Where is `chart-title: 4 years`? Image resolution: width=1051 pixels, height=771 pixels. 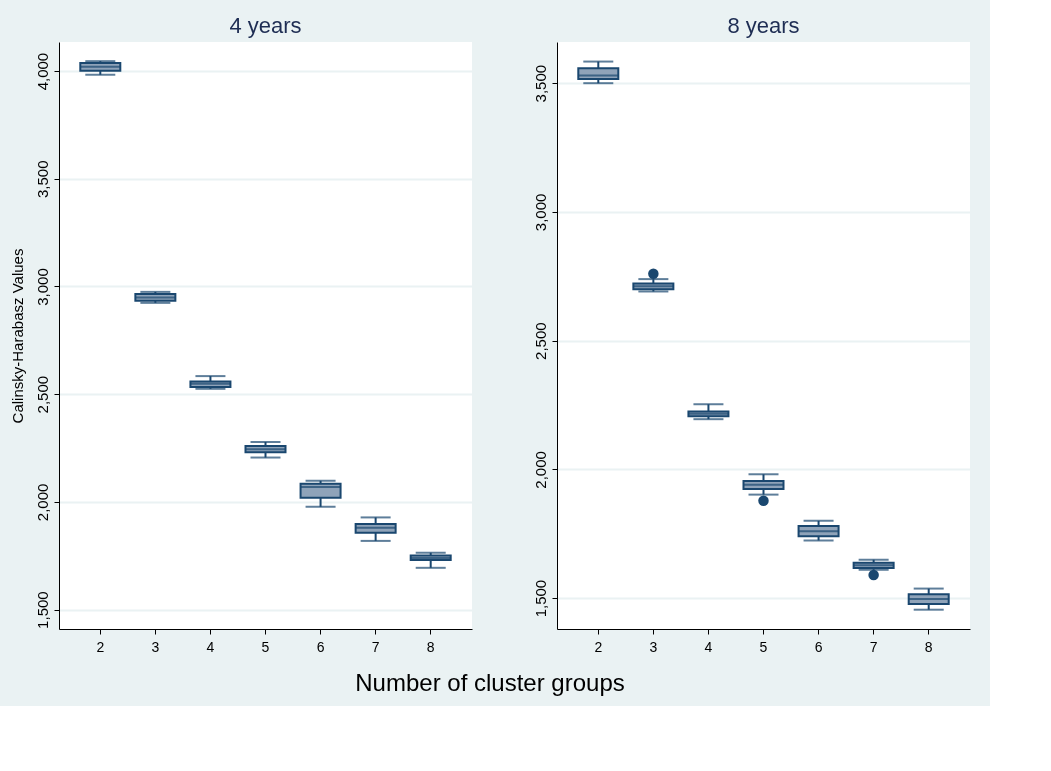
chart-title: 4 years is located at coordinates (265, 25).